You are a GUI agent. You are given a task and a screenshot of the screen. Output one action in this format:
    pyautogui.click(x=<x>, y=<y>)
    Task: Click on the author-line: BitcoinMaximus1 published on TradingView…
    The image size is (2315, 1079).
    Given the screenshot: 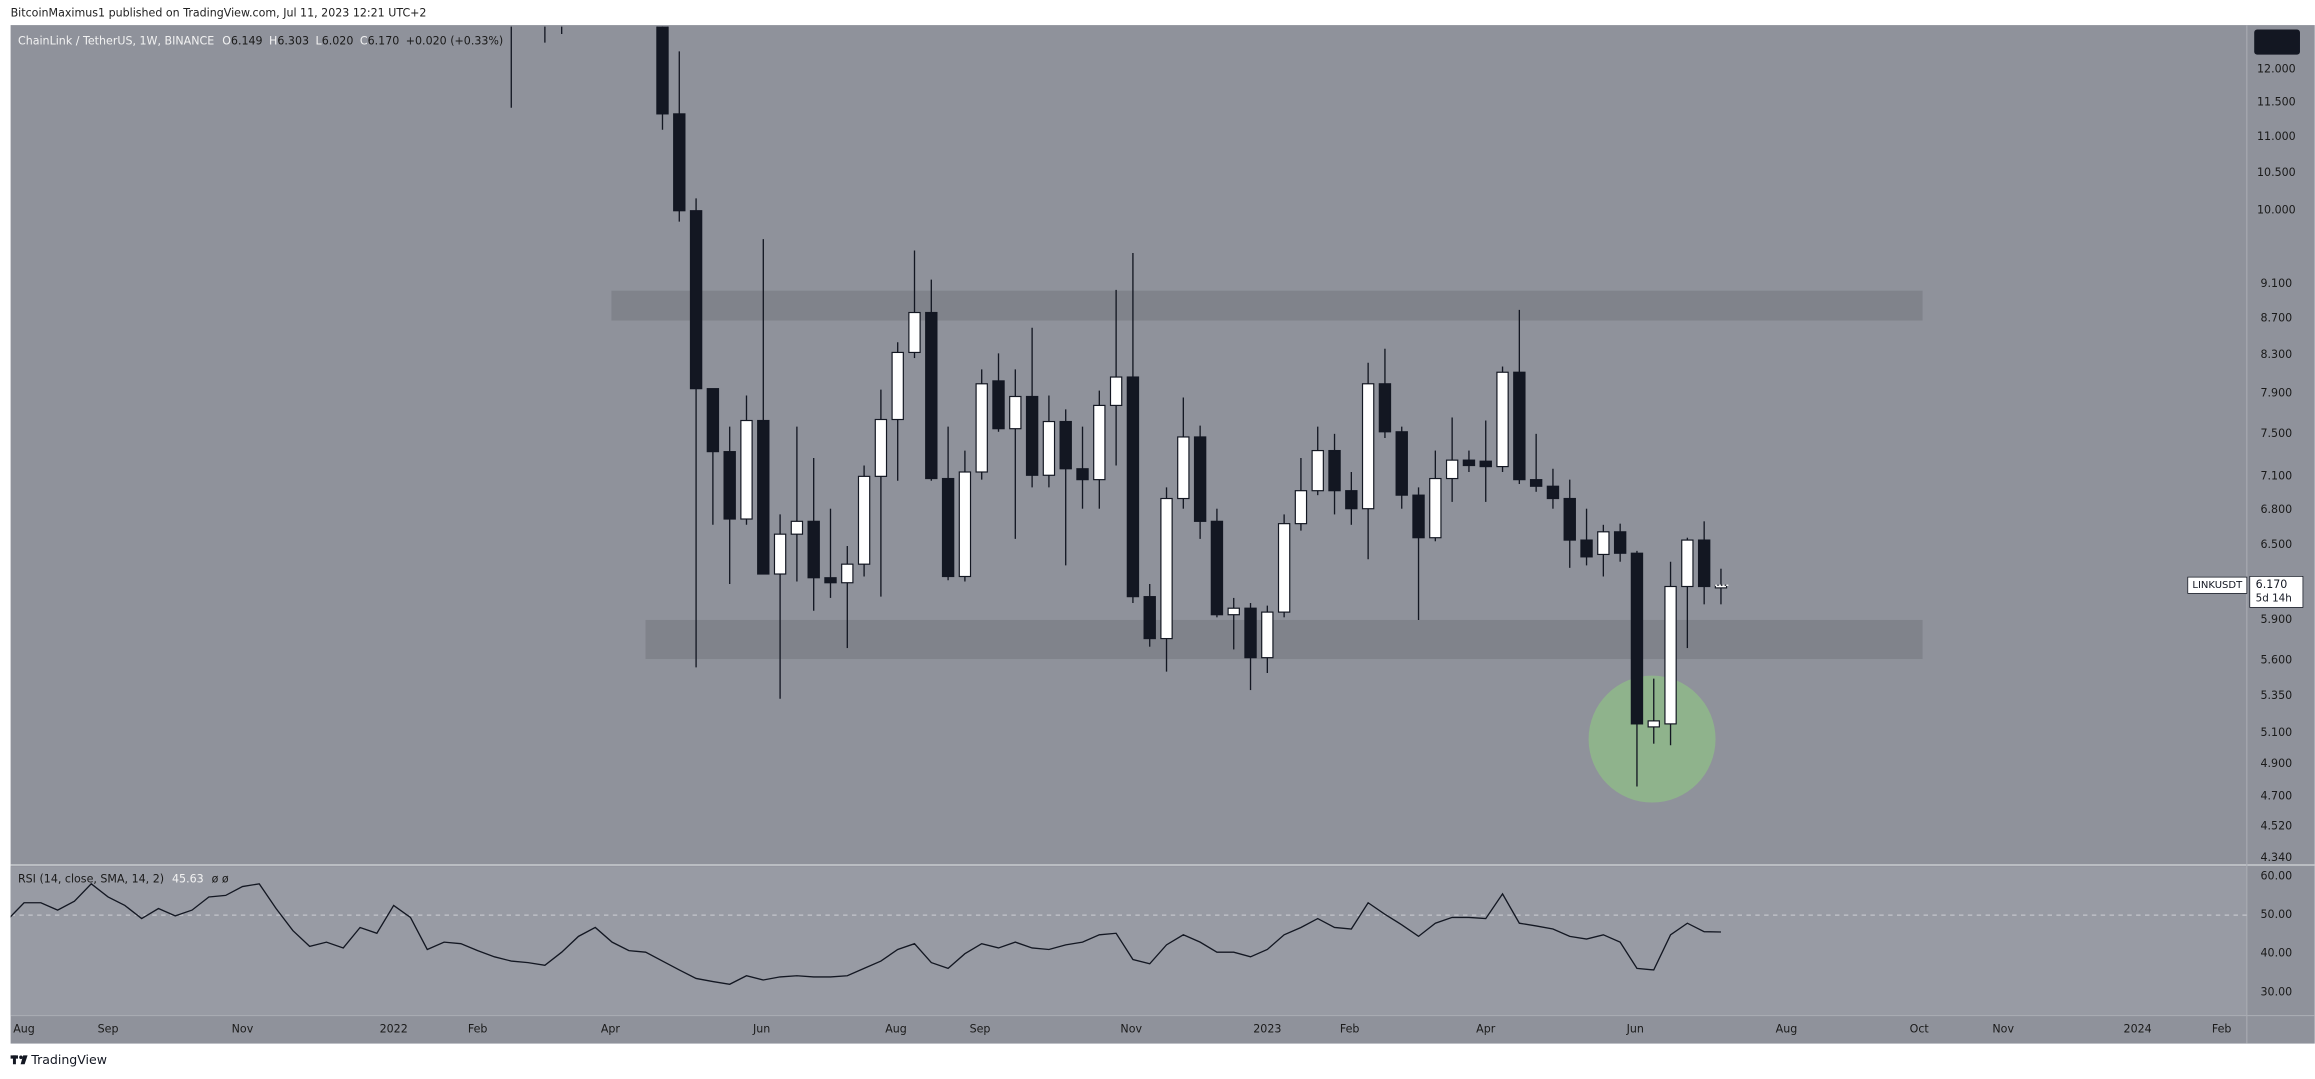 What is the action you would take?
    pyautogui.click(x=219, y=12)
    